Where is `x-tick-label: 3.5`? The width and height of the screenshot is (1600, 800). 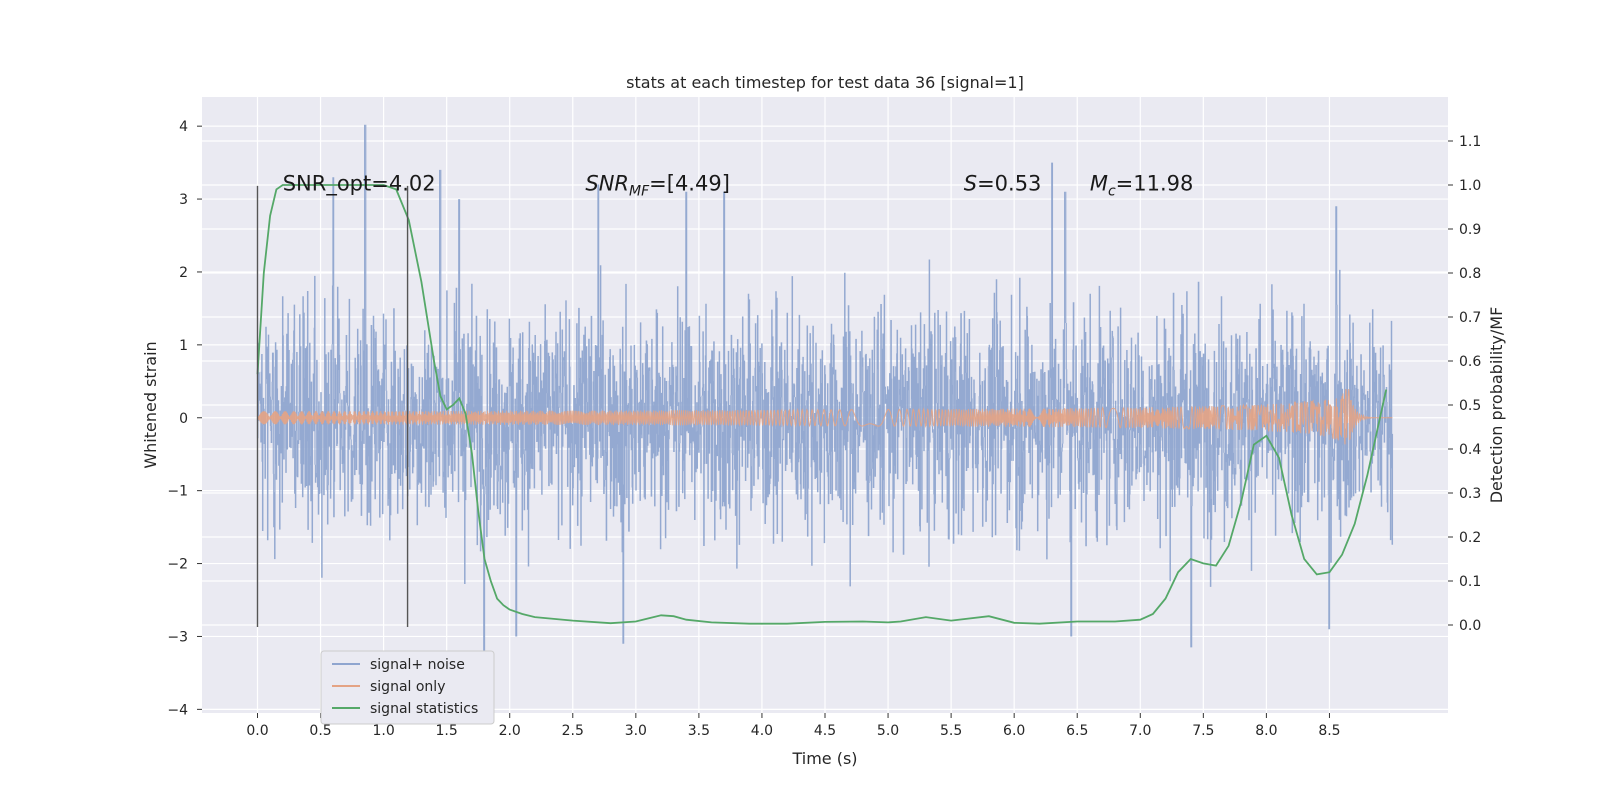 x-tick-label: 3.5 is located at coordinates (699, 731).